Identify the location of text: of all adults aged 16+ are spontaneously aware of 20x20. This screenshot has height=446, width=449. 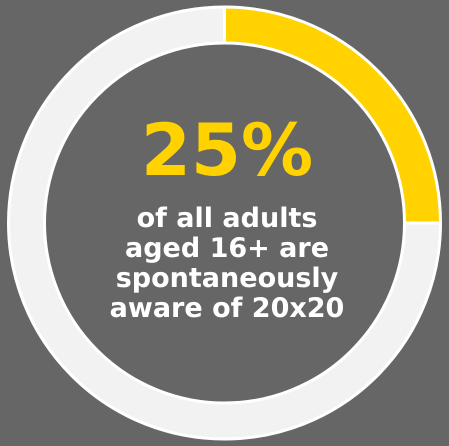
(227, 263).